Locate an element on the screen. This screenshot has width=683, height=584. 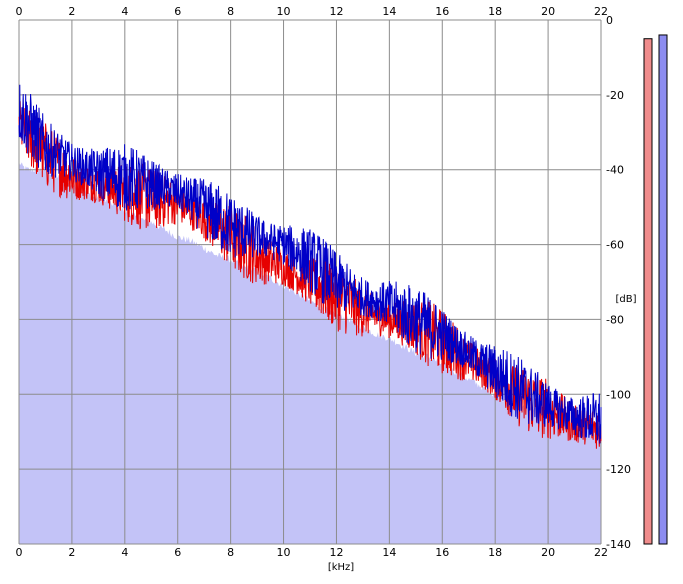
y-tick-label: -100 is located at coordinates (618, 394).